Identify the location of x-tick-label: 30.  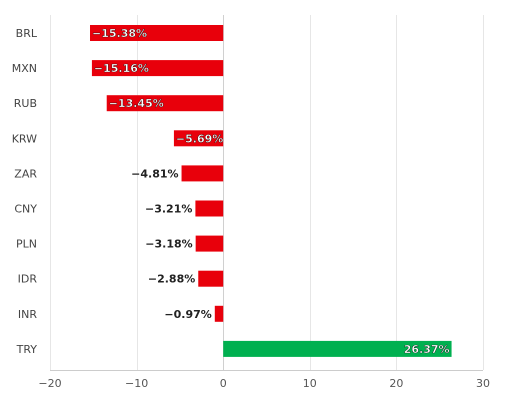
(483, 383).